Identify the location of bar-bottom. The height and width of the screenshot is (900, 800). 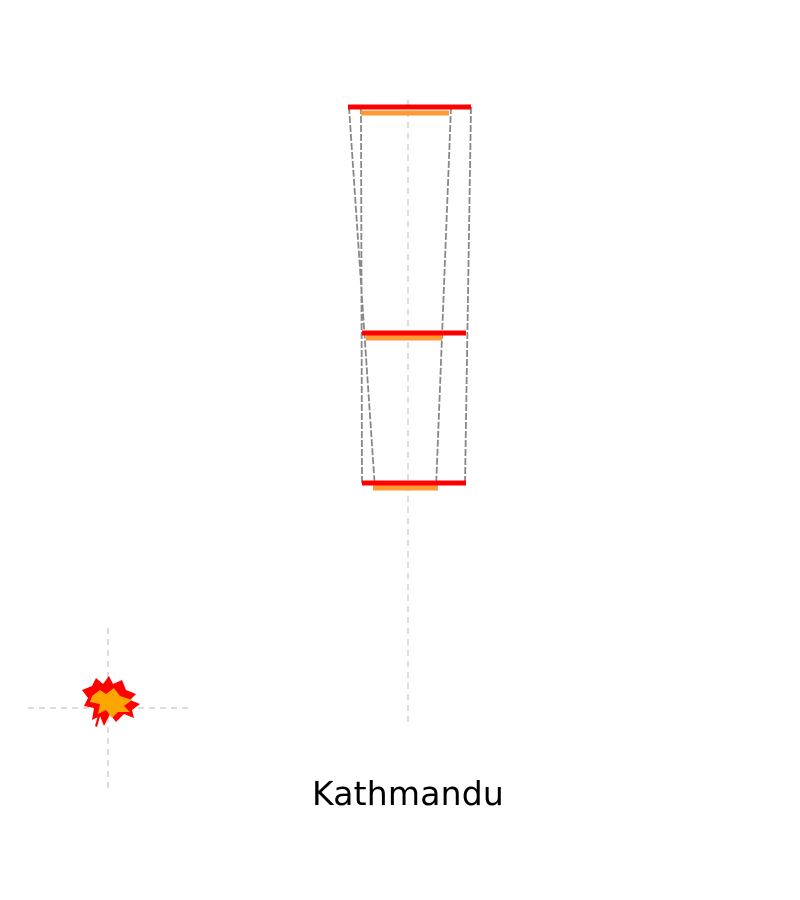
(414, 485).